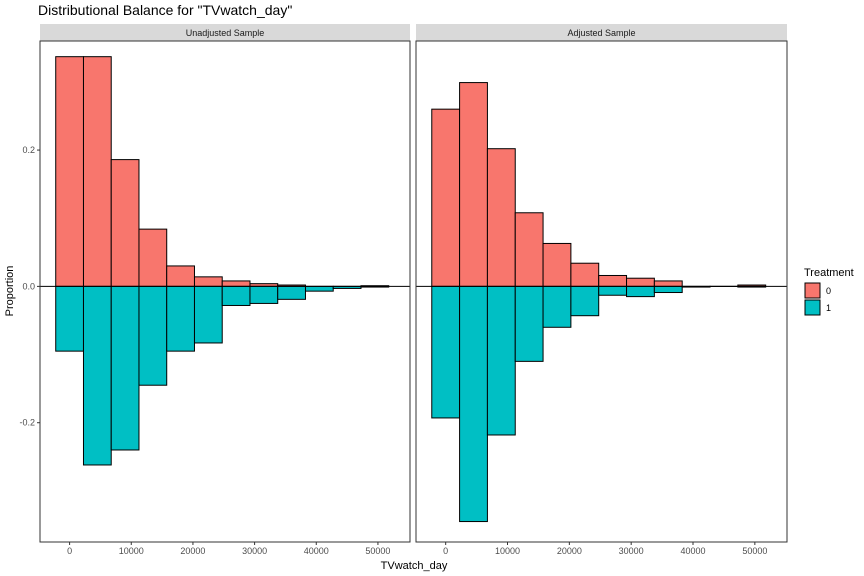 This screenshot has width=864, height=576. I want to click on x-axis-panel-1: 0 10000 20000 30000 40000 50000, so click(228, 549).